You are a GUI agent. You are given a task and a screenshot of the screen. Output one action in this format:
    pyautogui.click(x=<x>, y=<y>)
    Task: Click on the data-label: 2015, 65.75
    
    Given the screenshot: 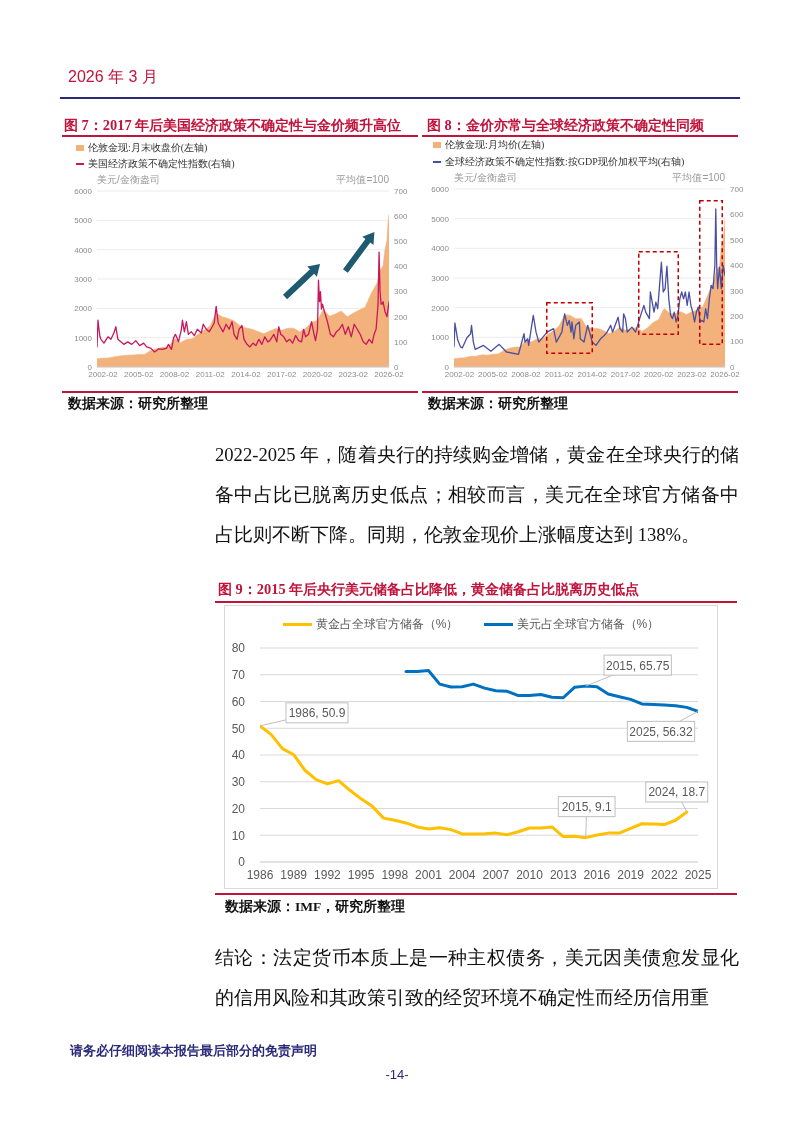 What is the action you would take?
    pyautogui.click(x=637, y=665)
    